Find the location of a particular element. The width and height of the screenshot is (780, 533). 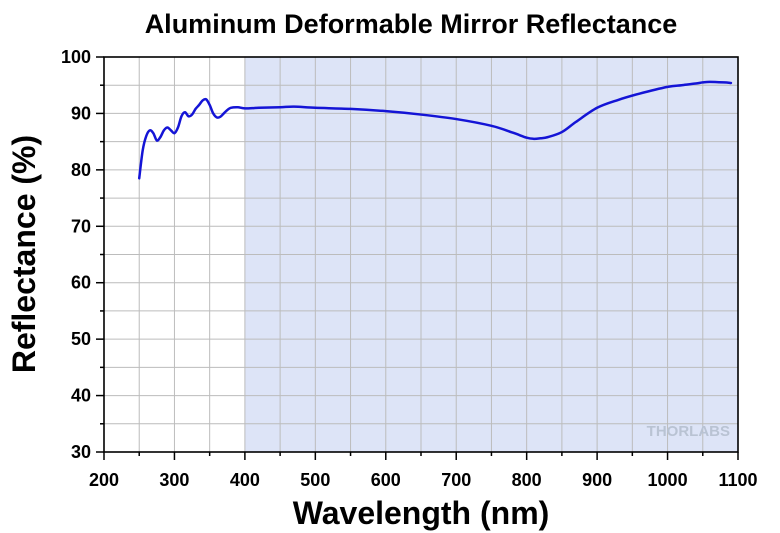

x-tick-label: 300 is located at coordinates (174, 480).